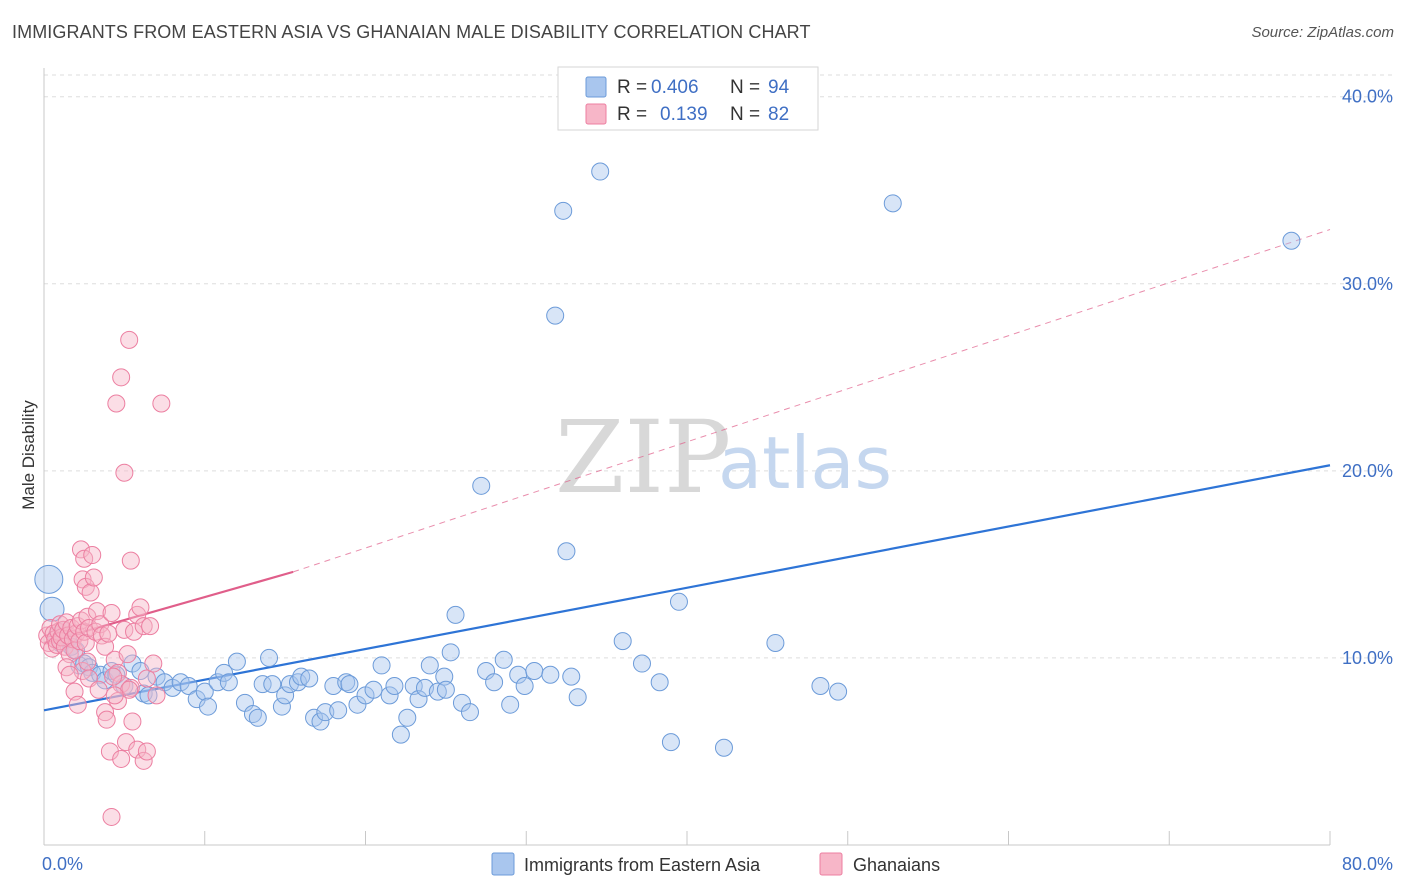 The height and width of the screenshot is (892, 1406). What do you see at coordinates (28, 455) in the screenshot?
I see `y-axis-title: Male Disability` at bounding box center [28, 455].